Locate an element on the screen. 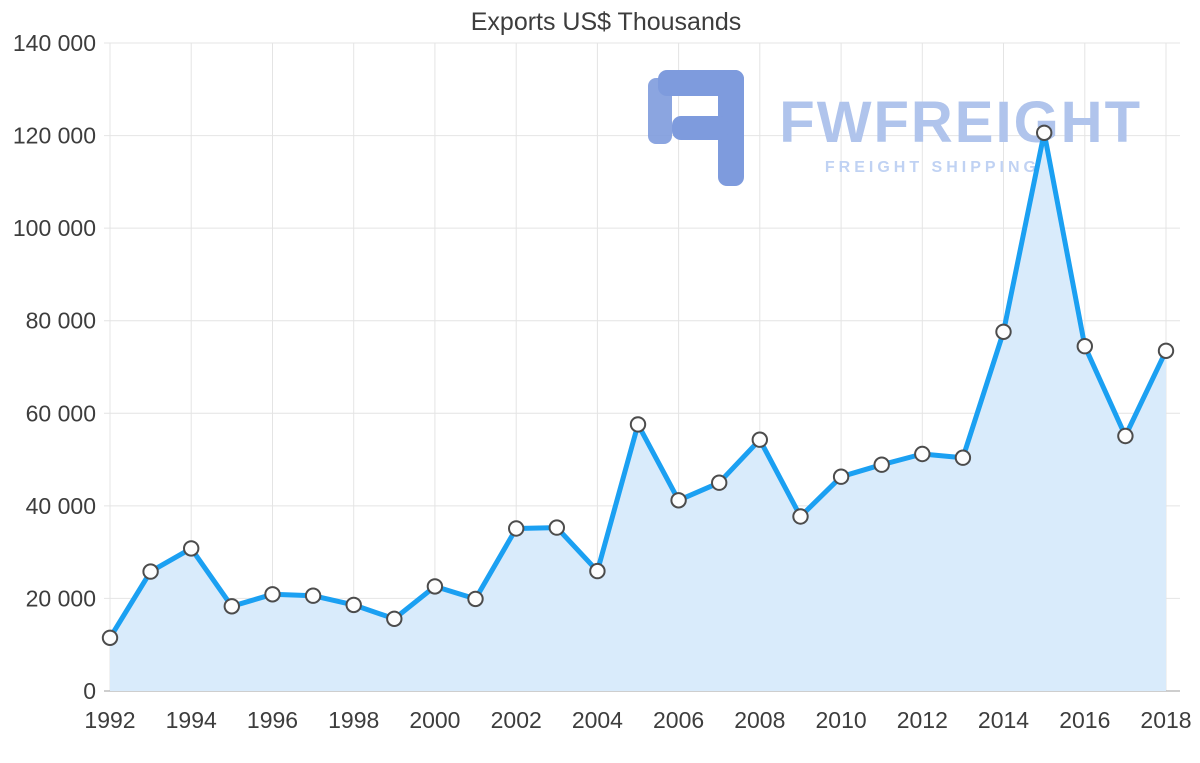 The width and height of the screenshot is (1200, 763). x-axis-label: 2016 is located at coordinates (1084, 720).